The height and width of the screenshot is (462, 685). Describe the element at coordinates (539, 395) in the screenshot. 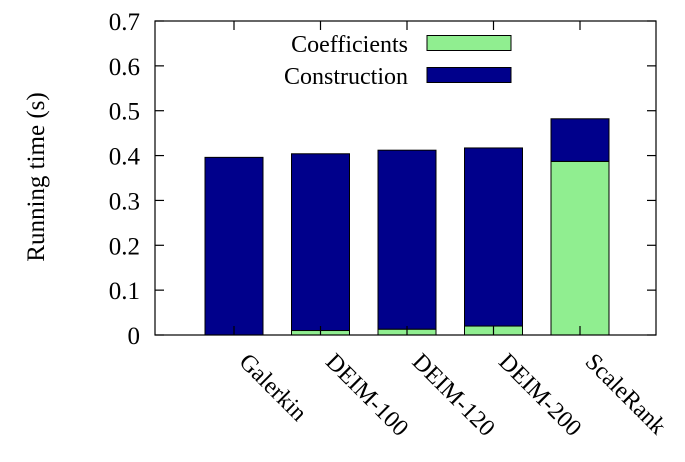

I see `x-tick-label: DEIM-200` at that location.